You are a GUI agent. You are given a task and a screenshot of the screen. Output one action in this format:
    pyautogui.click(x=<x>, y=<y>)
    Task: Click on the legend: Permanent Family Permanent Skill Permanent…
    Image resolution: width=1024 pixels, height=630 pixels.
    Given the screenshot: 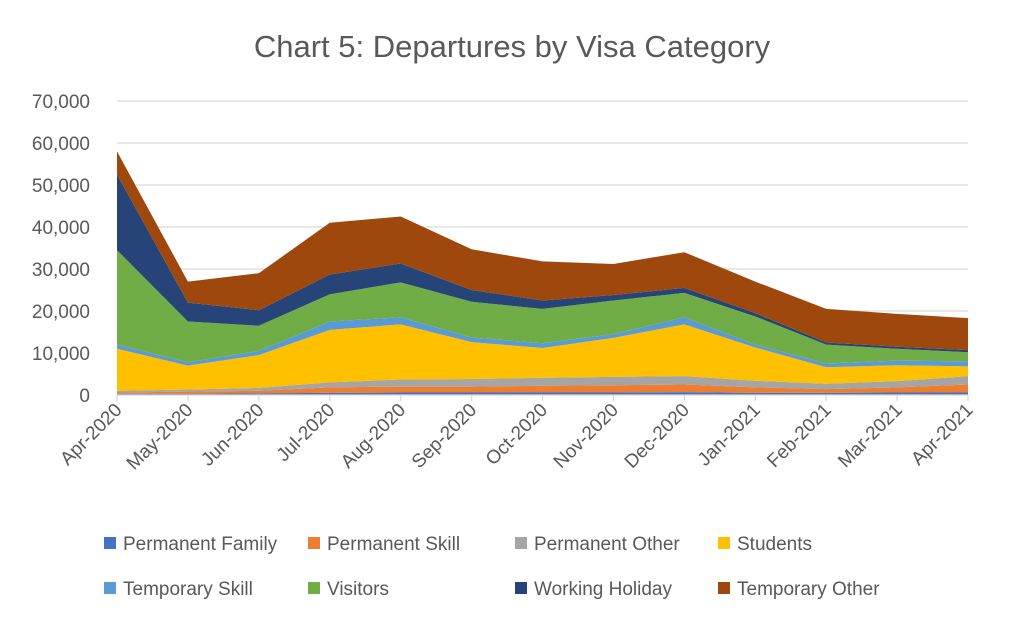 What is the action you would take?
    pyautogui.click(x=492, y=567)
    